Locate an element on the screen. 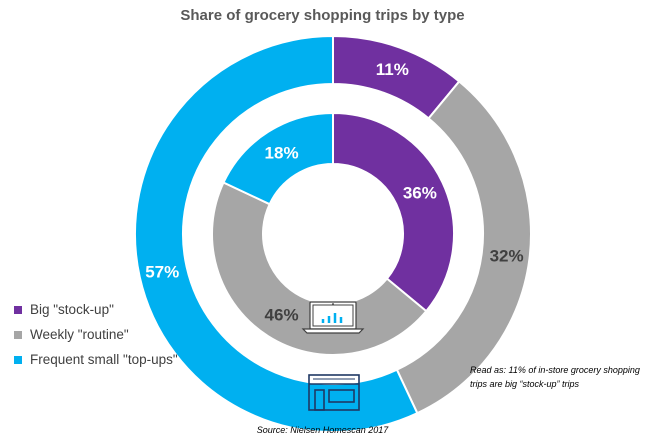  legend-item-routine: Weekly "routine" is located at coordinates (96, 334).